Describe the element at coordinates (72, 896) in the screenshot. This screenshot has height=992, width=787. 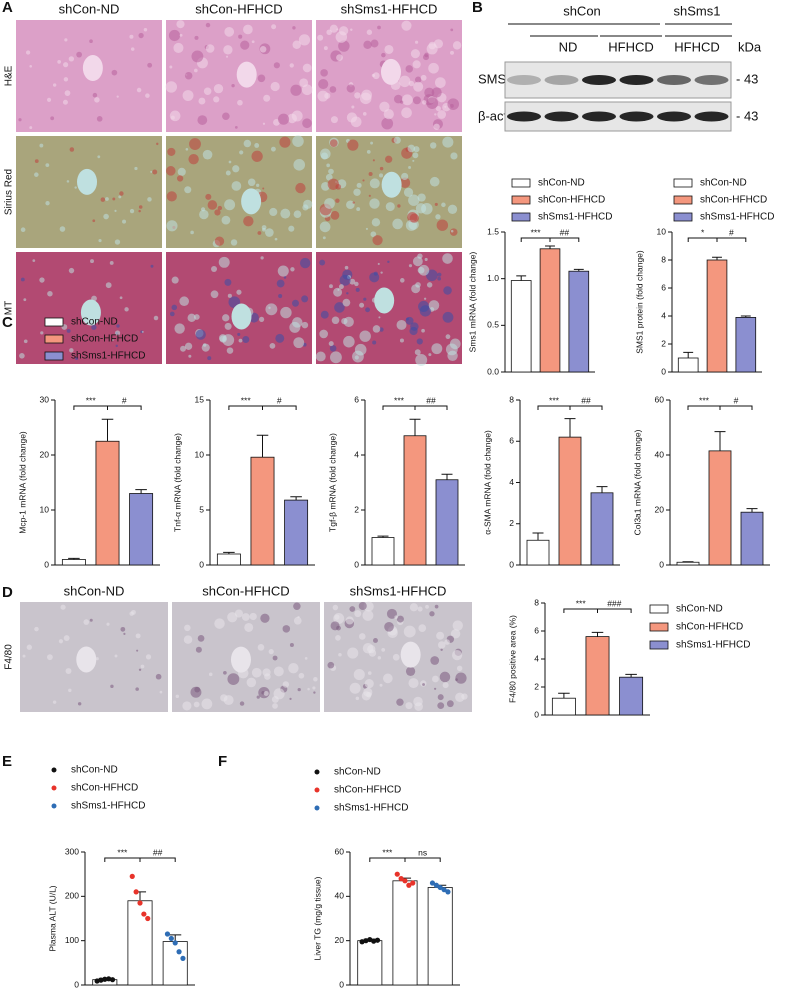
I see `y-tick-label: 200` at that location.